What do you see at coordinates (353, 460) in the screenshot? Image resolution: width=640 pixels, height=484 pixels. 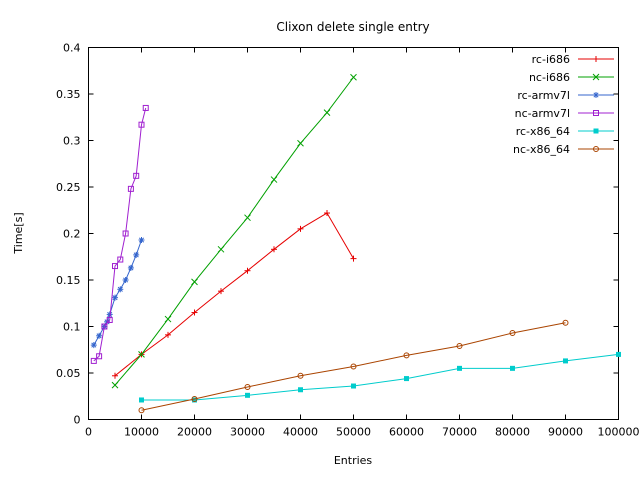 I see `x-axis-label: Entries` at bounding box center [353, 460].